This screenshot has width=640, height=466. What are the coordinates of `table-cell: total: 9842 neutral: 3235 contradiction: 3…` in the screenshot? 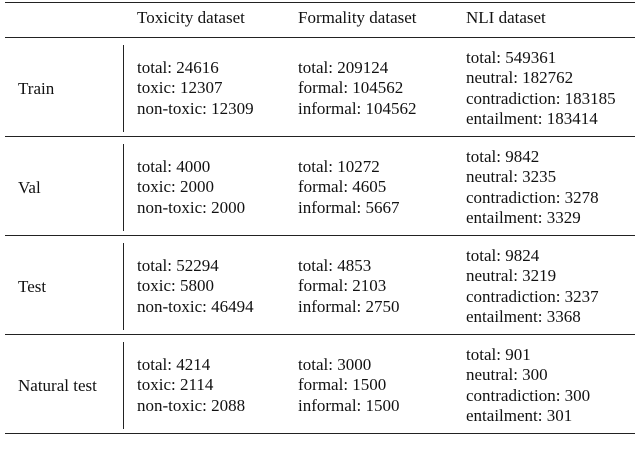 It's located at (532, 187).